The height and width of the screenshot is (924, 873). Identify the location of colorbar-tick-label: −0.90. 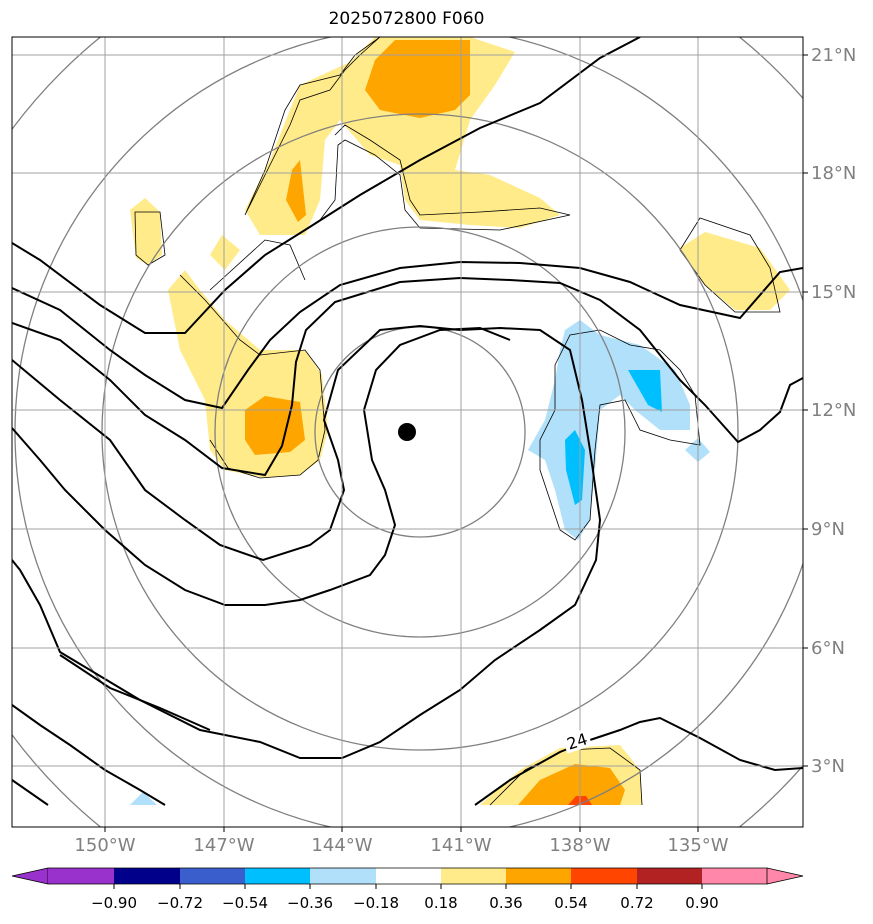
(114, 903).